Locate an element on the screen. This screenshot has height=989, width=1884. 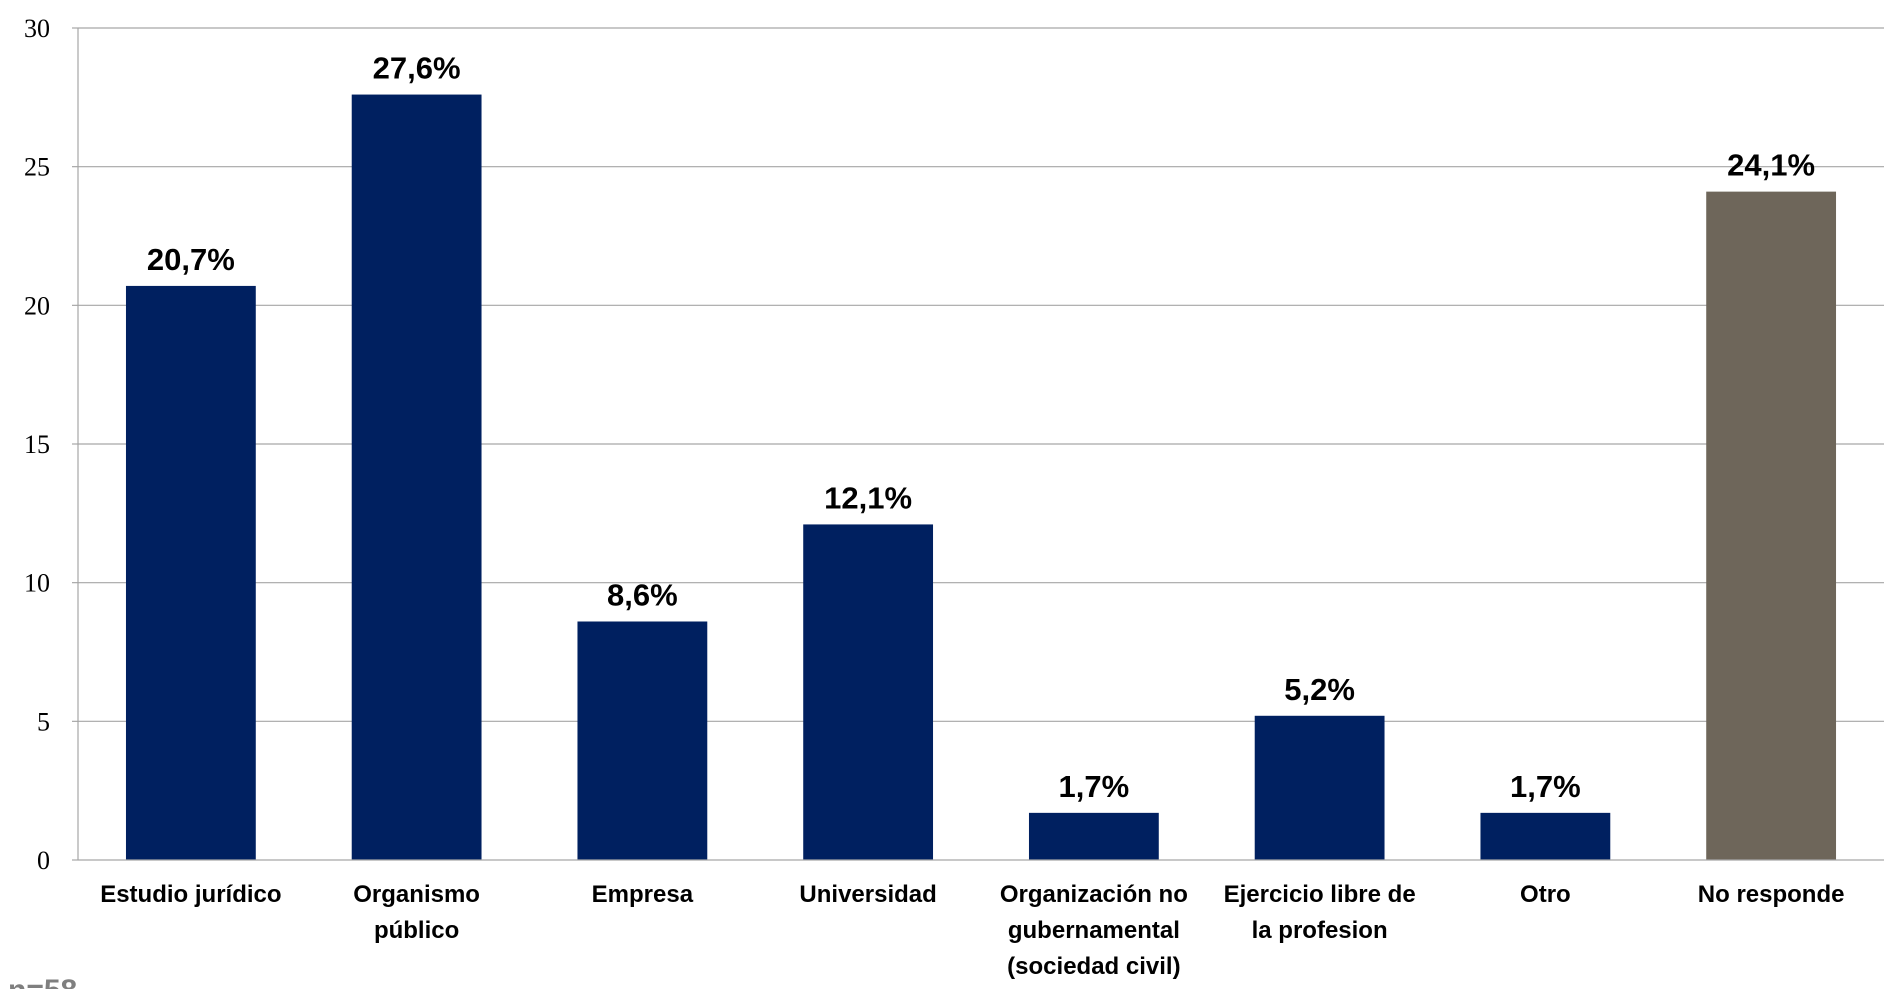
category-label-0-line-0: Estudio jurídico is located at coordinates (190, 894).